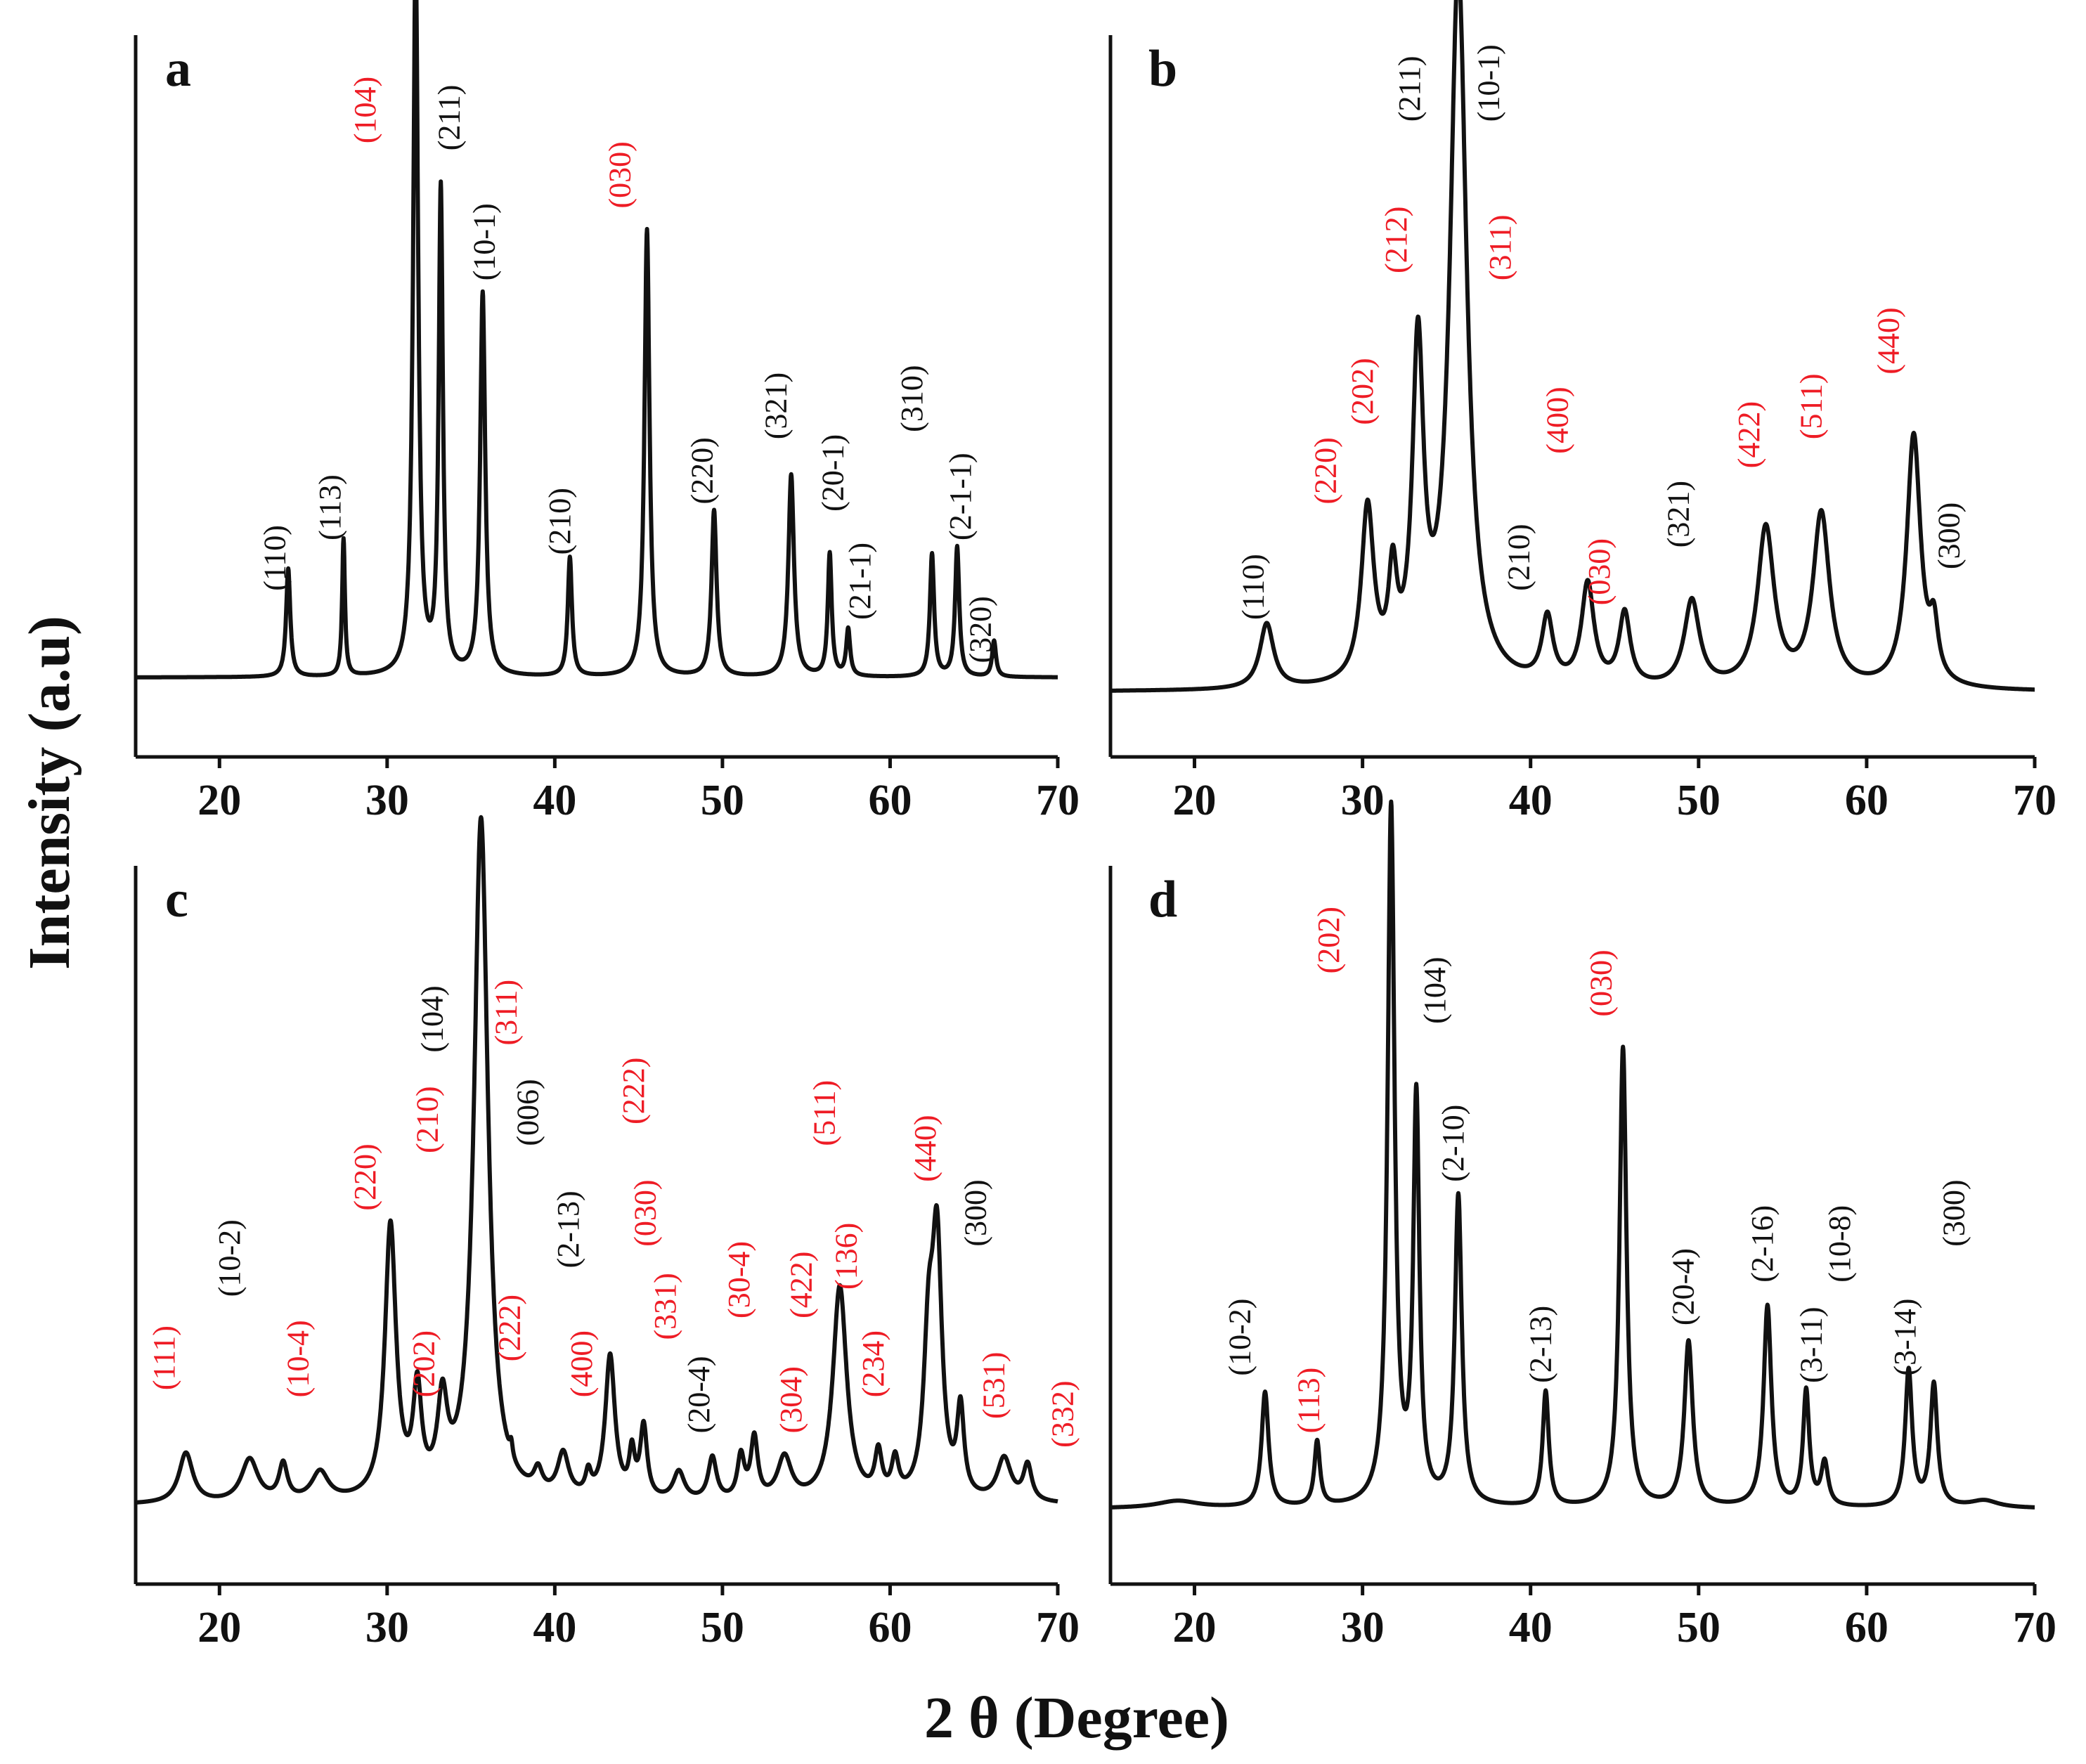  I want to click on peak-index-label: (332), so click(1063, 1414).